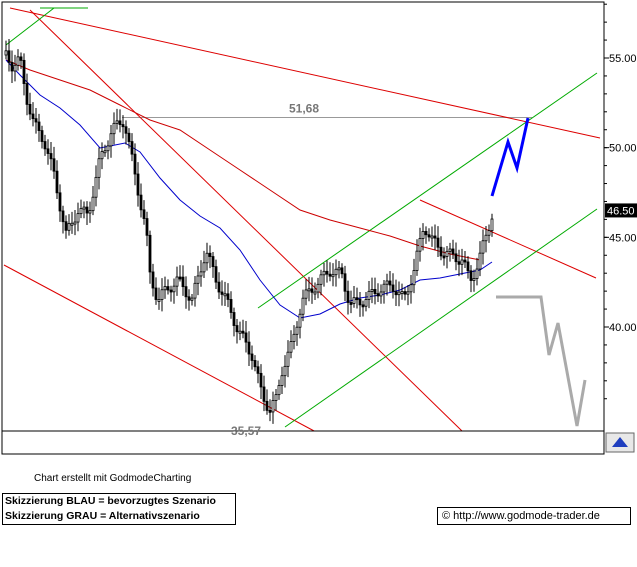 The height and width of the screenshot is (567, 637). What do you see at coordinates (304, 109) in the screenshot?
I see `annotation-51-68: 51,68` at bounding box center [304, 109].